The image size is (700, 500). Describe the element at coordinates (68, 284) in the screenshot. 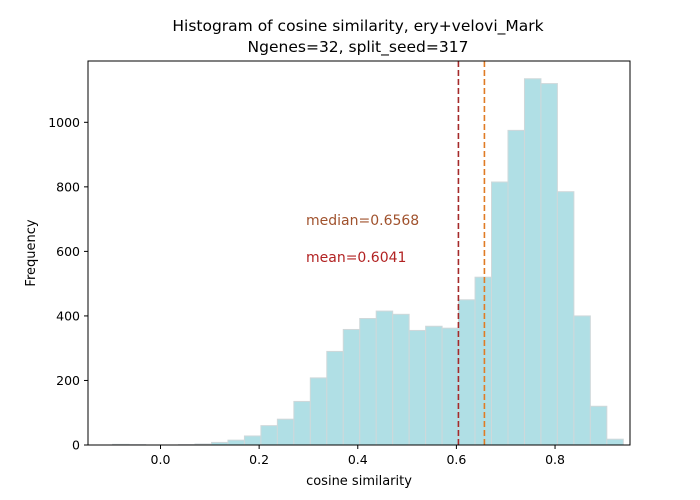

I see `y-axis-ticks: 0 200 400 600 800 1000` at that location.